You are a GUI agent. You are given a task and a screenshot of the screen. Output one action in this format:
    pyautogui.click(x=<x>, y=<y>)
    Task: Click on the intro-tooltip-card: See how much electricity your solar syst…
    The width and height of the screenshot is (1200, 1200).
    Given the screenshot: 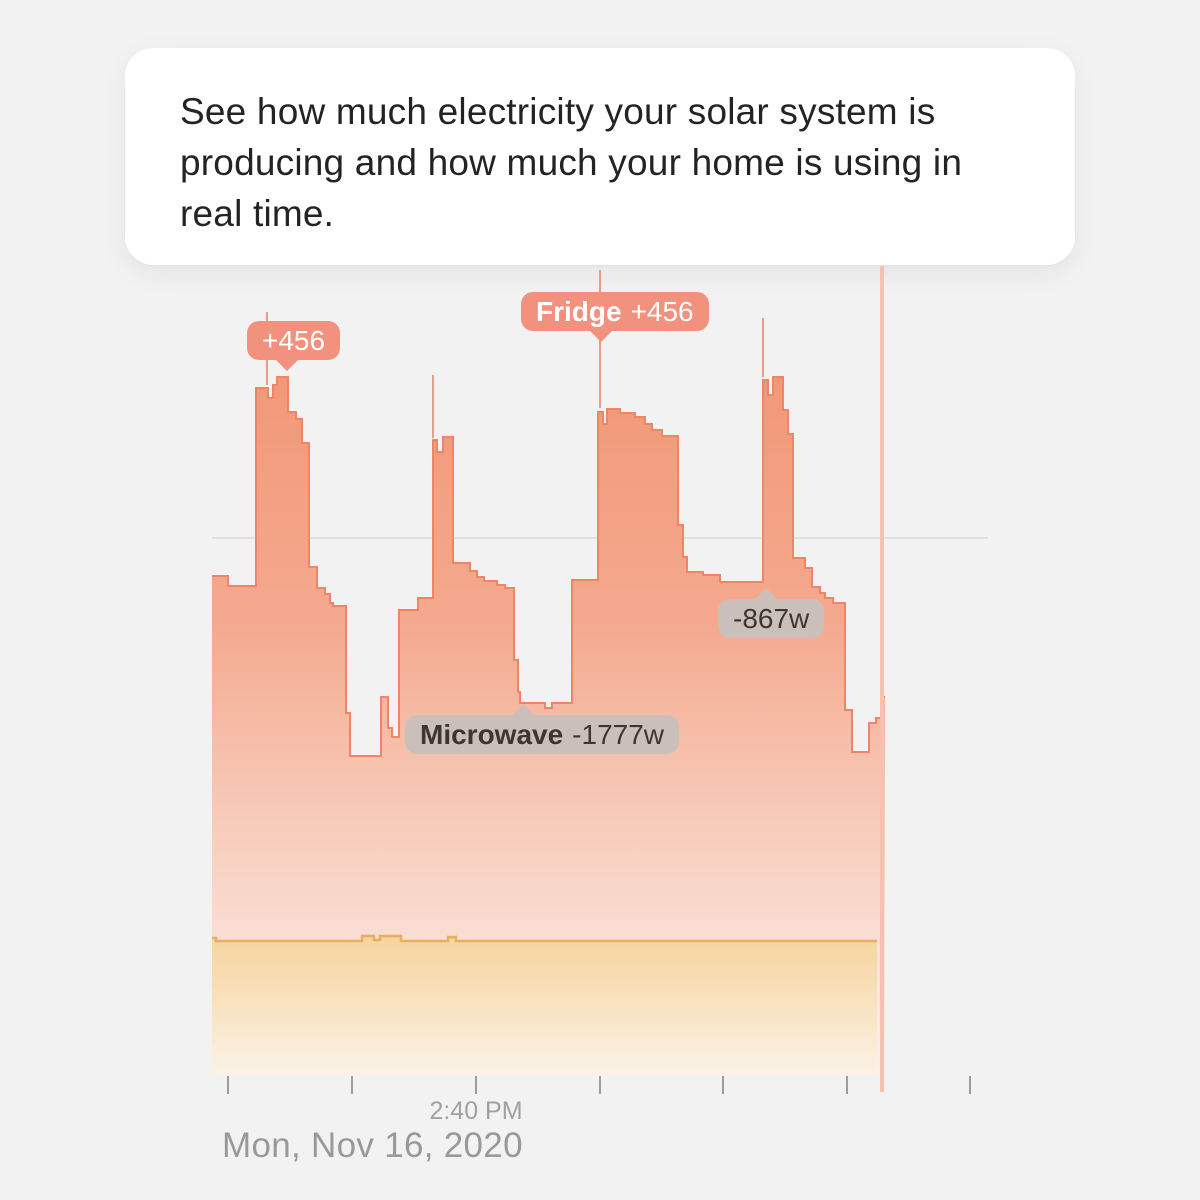 What is the action you would take?
    pyautogui.click(x=600, y=156)
    